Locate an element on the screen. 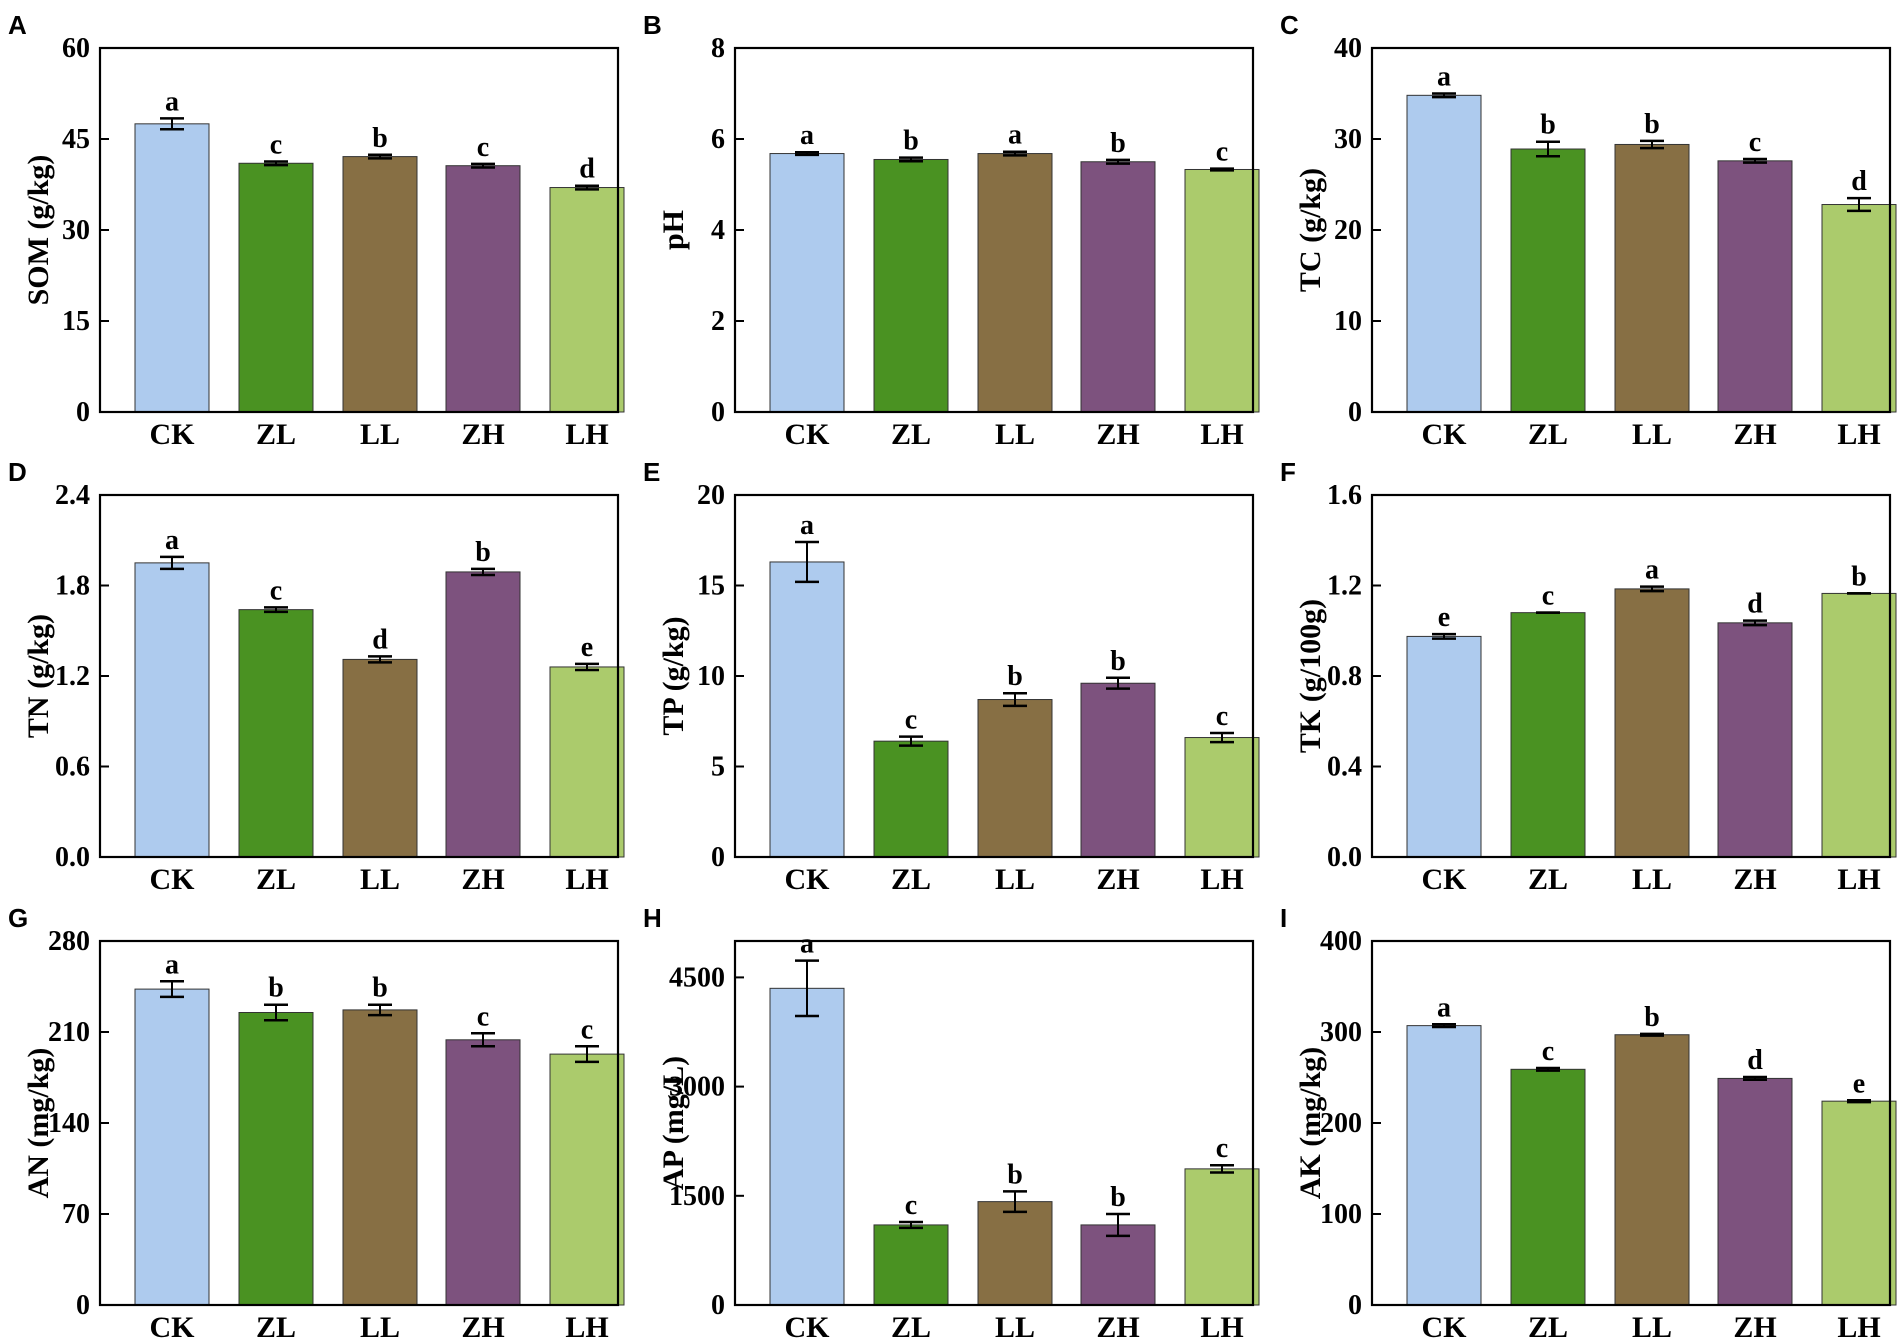  panel-letter: G is located at coordinates (18, 918).